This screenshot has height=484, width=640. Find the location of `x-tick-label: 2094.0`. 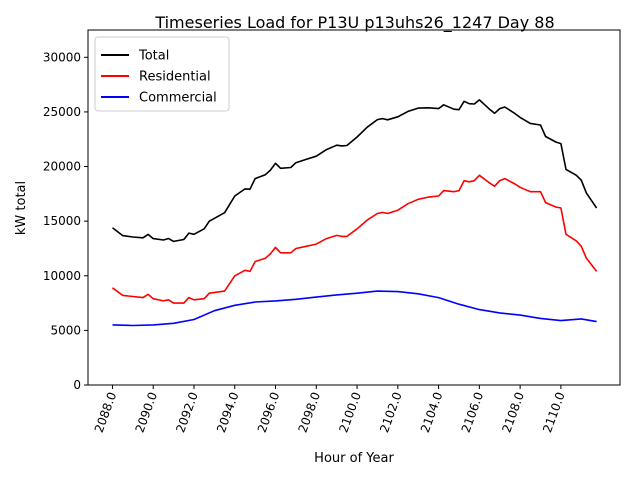

x-tick-label: 2094.0 is located at coordinates (228, 412).